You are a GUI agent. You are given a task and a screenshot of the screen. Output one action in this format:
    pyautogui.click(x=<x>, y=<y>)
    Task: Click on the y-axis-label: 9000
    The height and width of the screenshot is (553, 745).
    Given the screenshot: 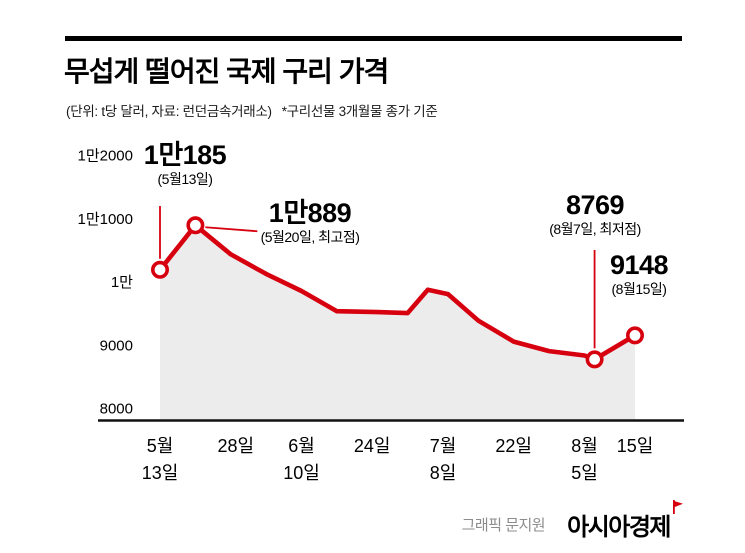 What is the action you would take?
    pyautogui.click(x=116, y=345)
    